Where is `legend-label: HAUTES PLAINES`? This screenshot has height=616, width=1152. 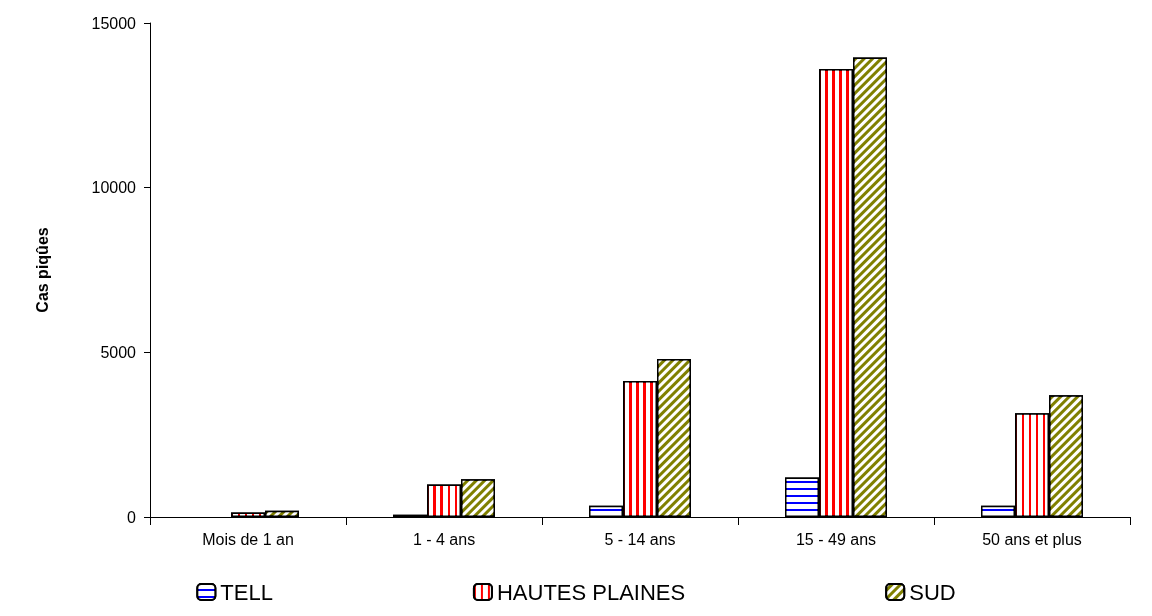 legend-label: HAUTES PLAINES is located at coordinates (591, 592).